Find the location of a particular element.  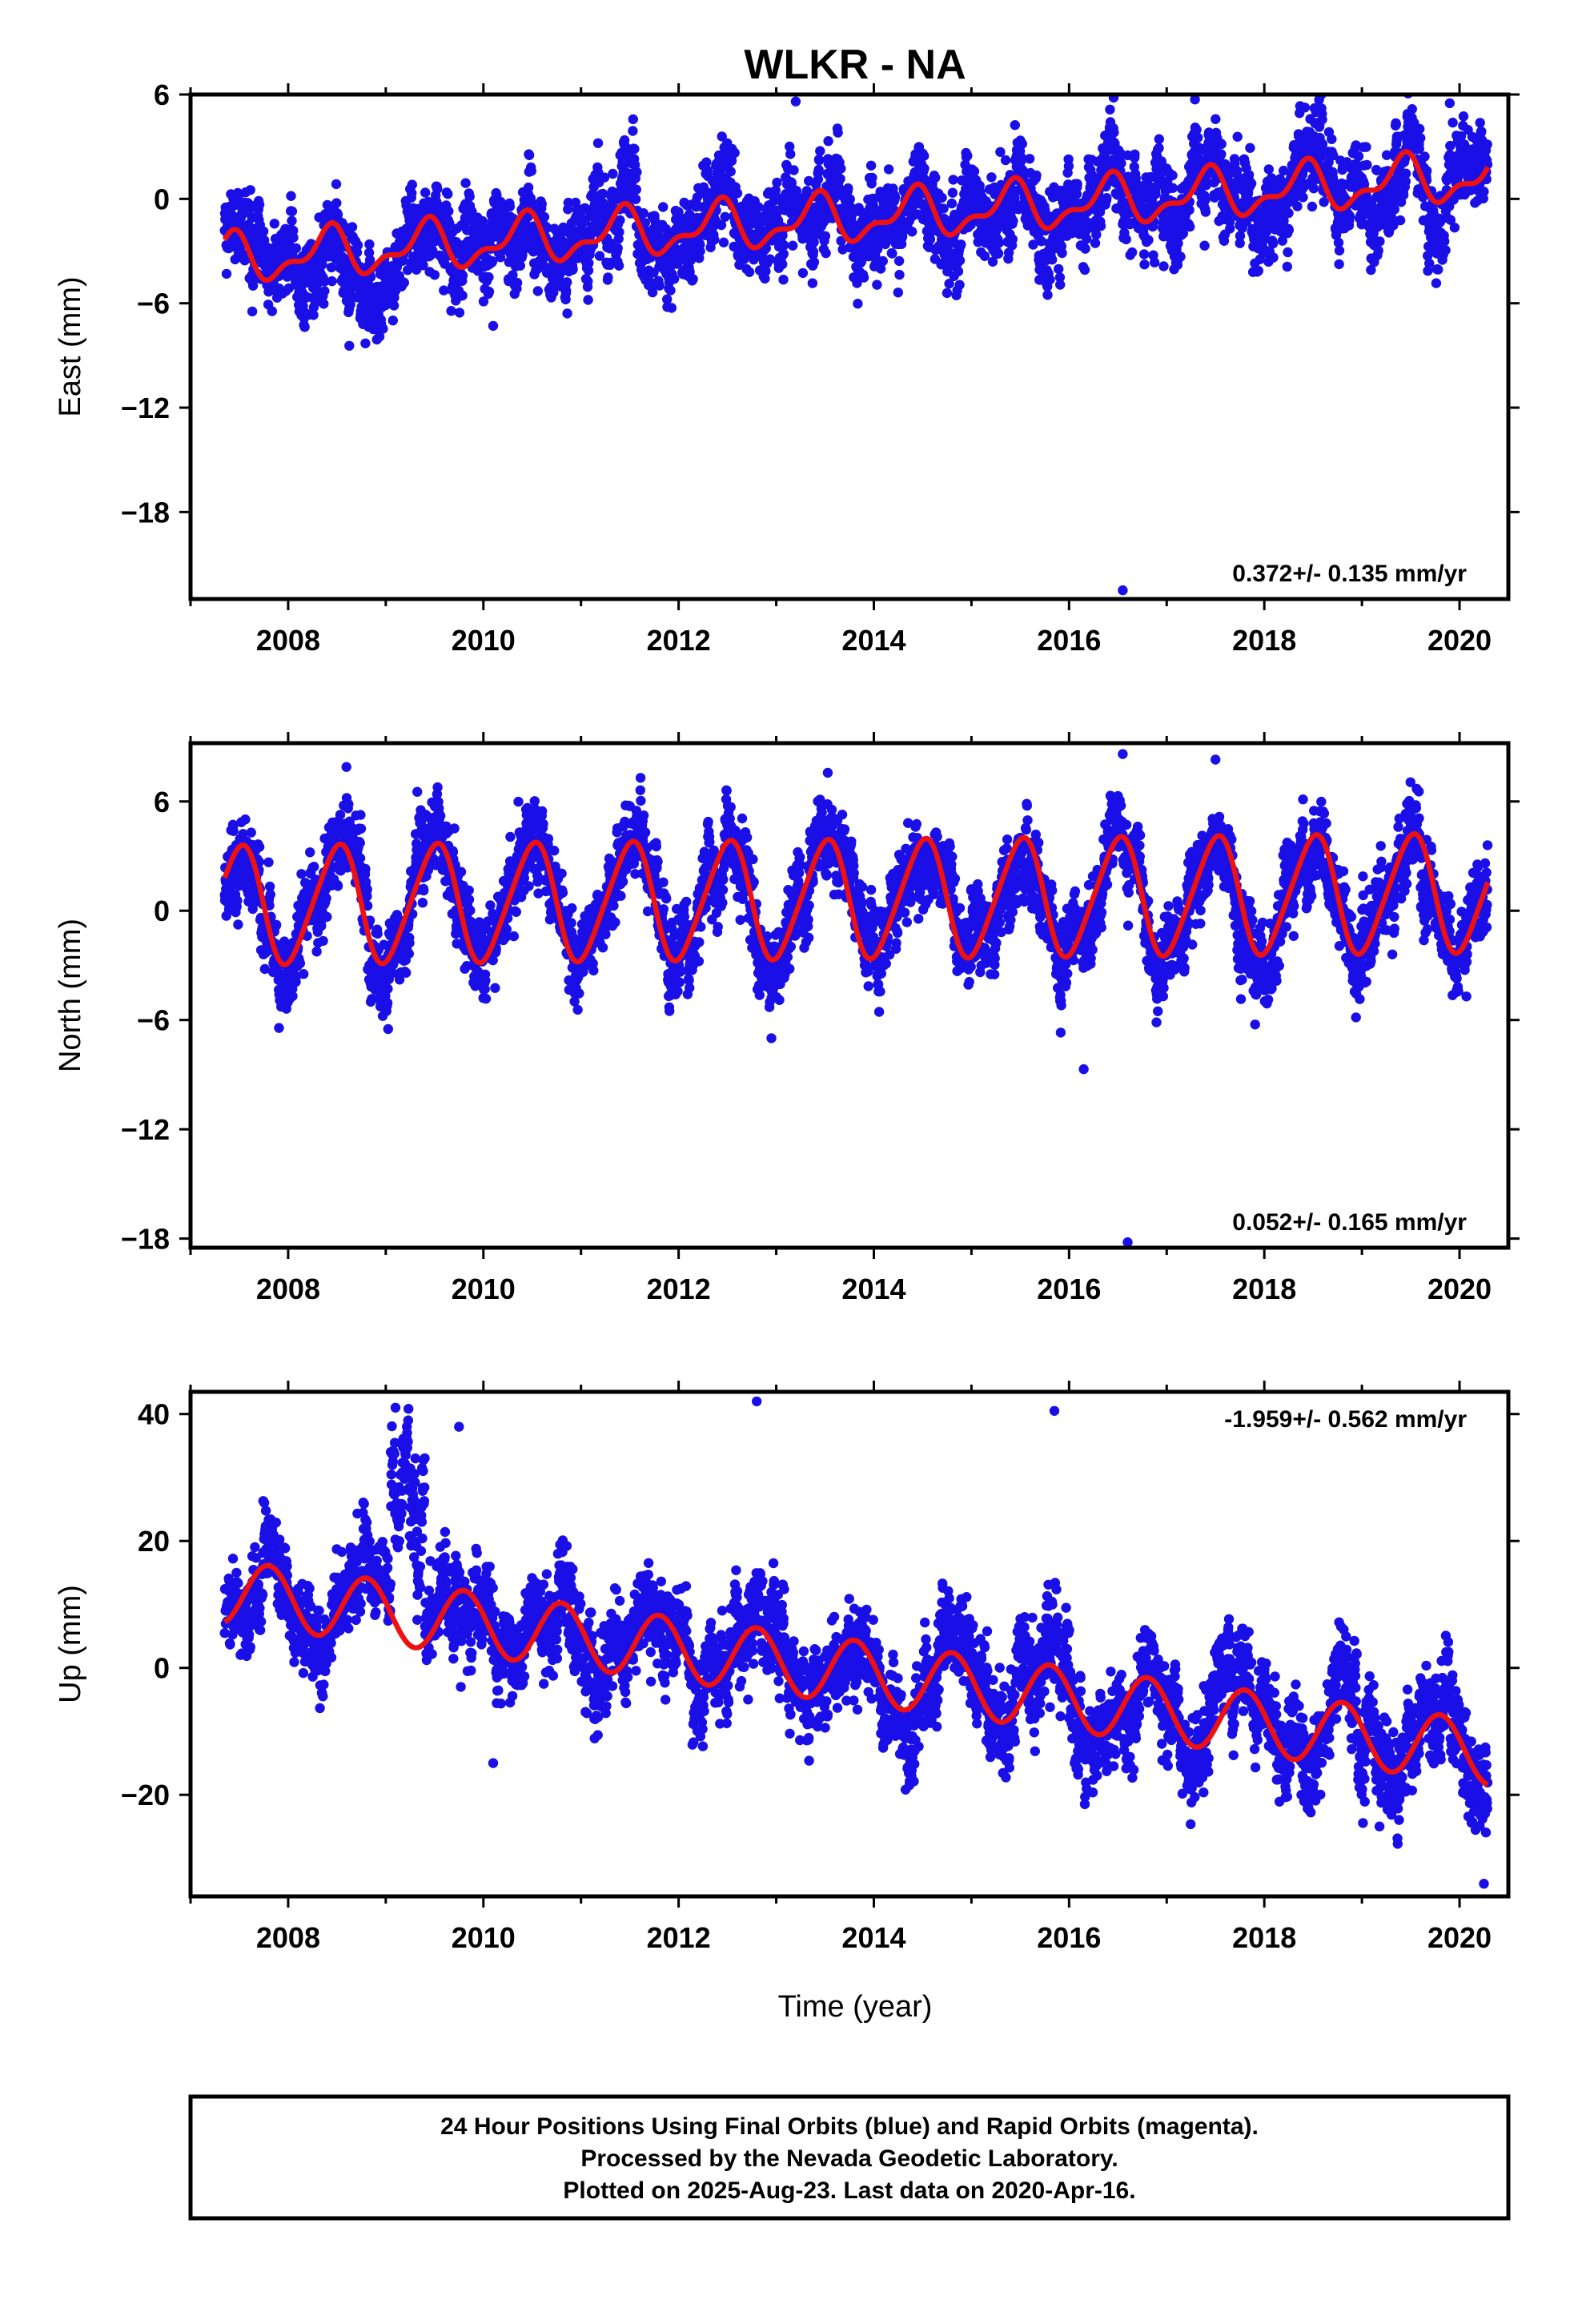

east-y-axis-label: East (mm) is located at coordinates (70, 346).